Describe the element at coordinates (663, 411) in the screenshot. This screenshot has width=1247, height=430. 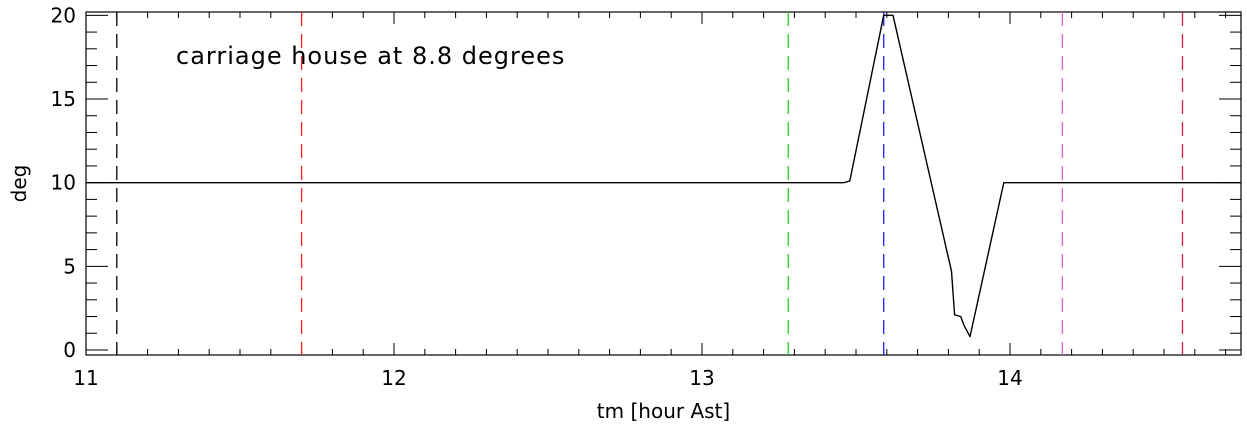
I see `x-axis-label: tm [hour Ast]` at that location.